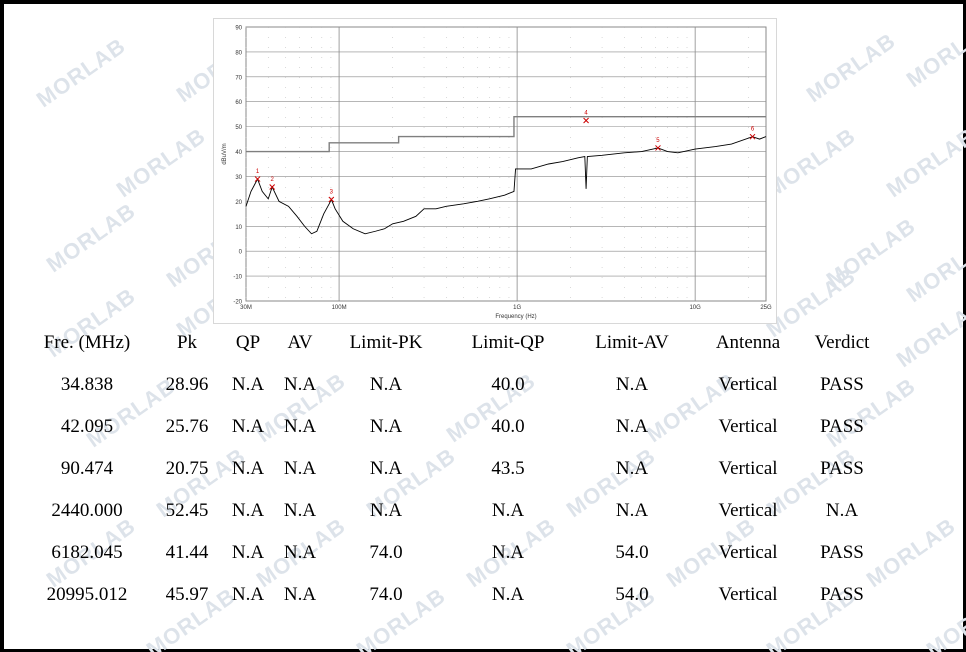 This screenshot has width=966, height=652. I want to click on header-limit-av: Limit-AV, so click(632, 342).